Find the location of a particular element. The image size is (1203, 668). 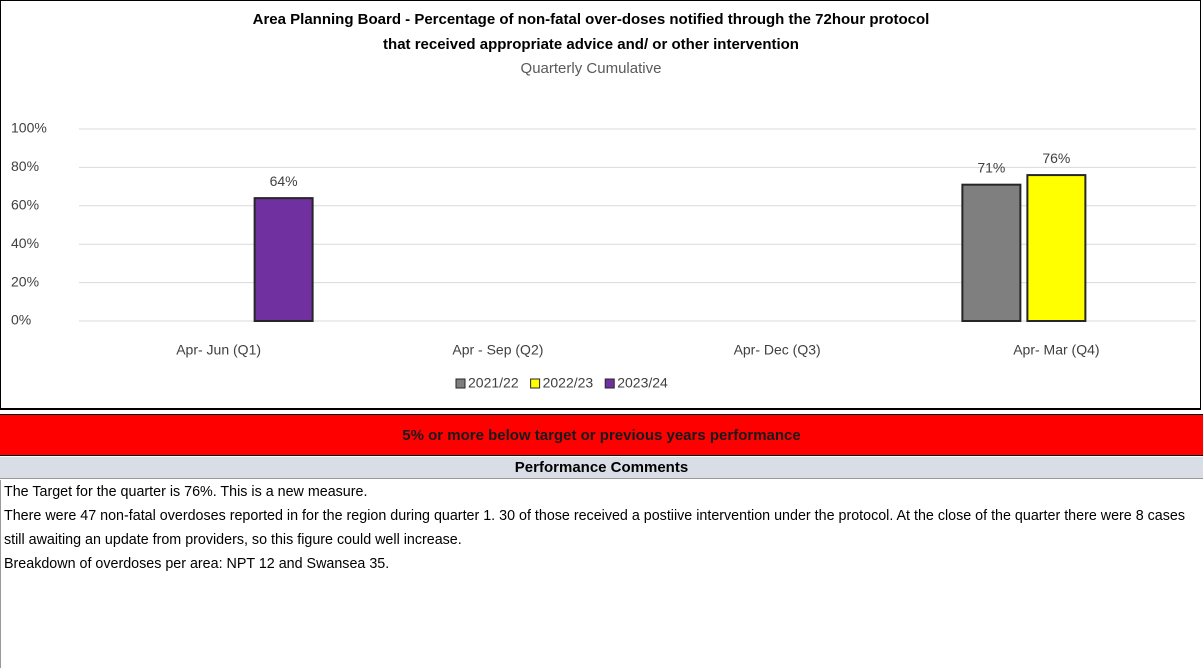

legend-label: 2021/22 is located at coordinates (493, 383).